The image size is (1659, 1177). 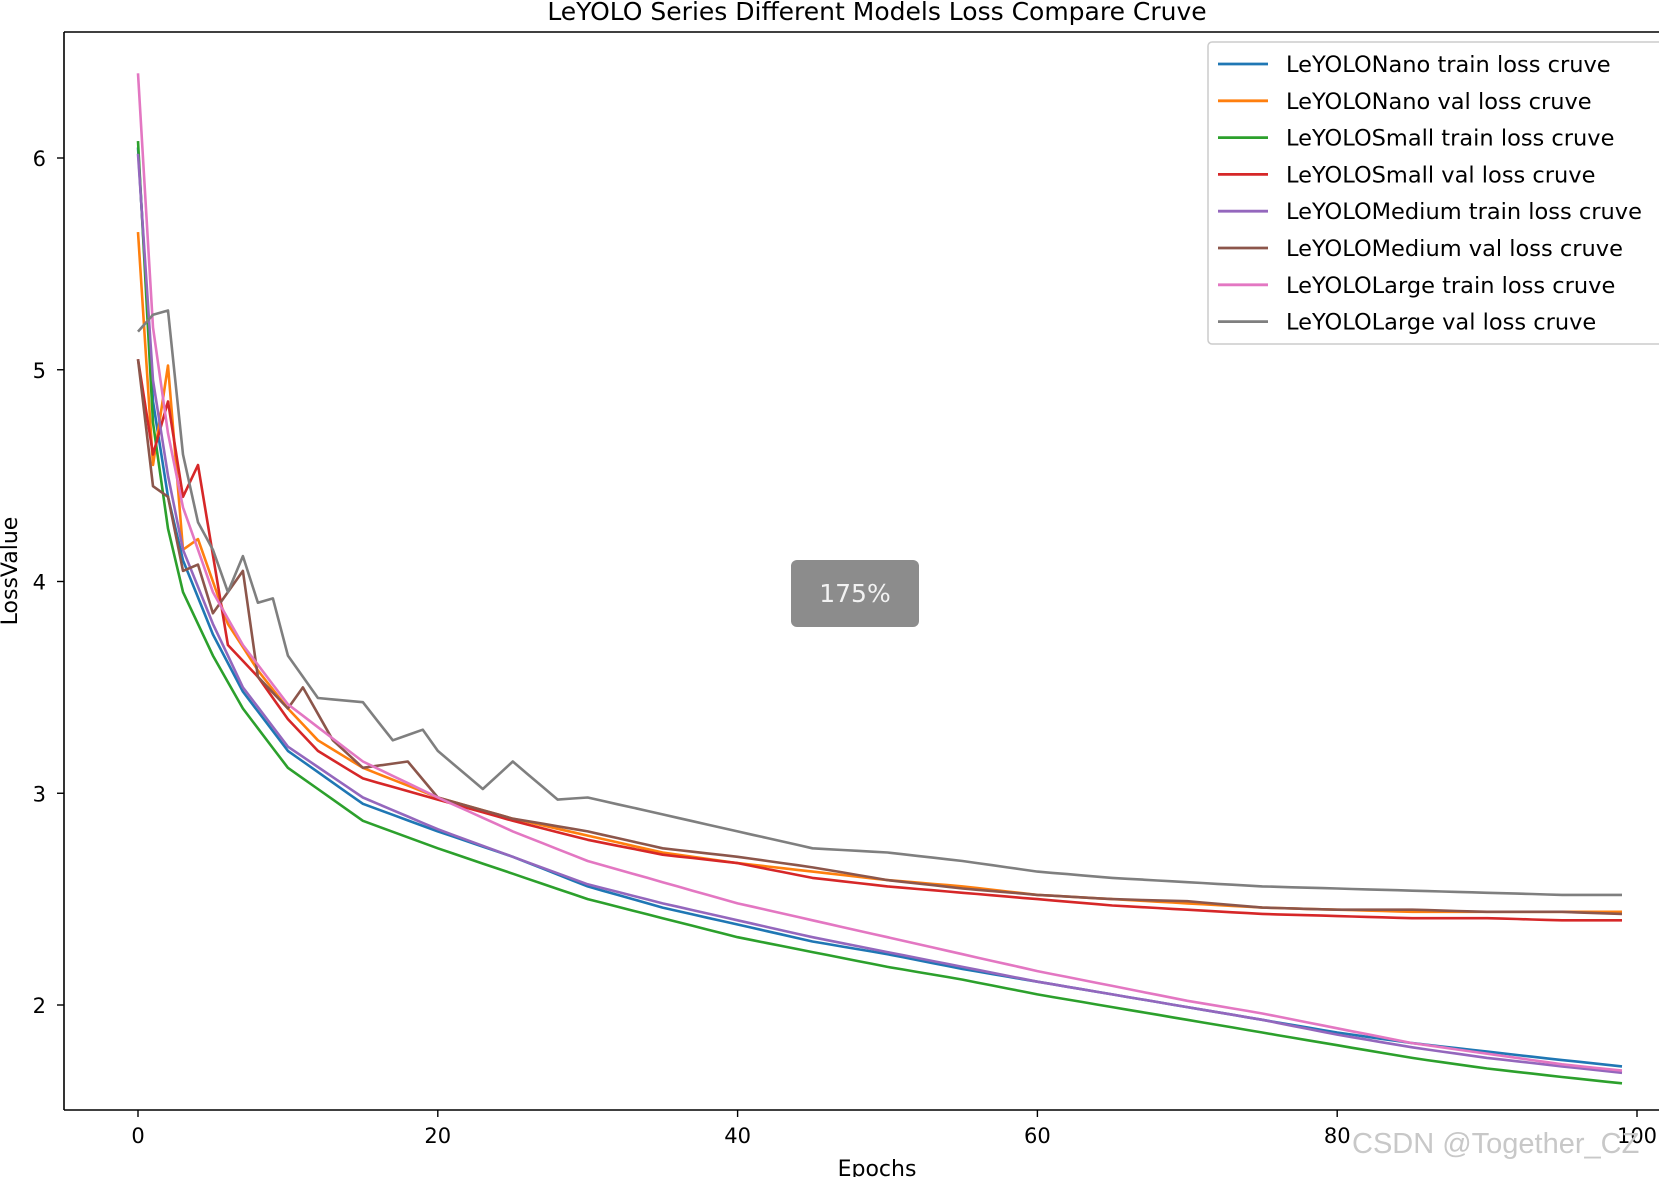 What do you see at coordinates (39, 583) in the screenshot?
I see `y-tick-label-2: 4` at bounding box center [39, 583].